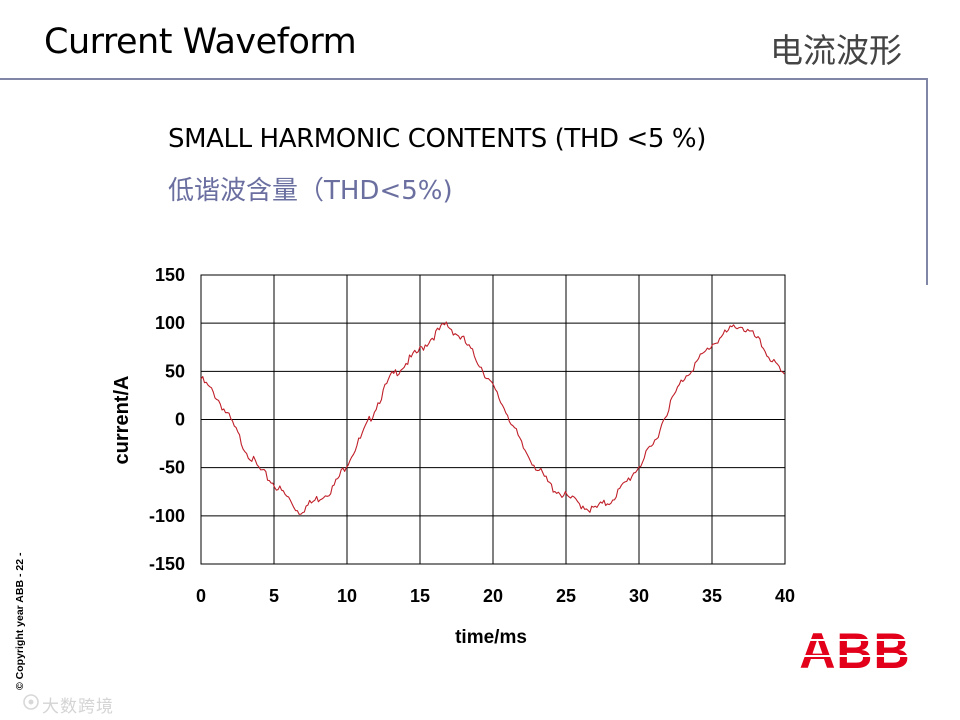  What do you see at coordinates (172, 468) in the screenshot?
I see `y-tick-label: -50` at bounding box center [172, 468].